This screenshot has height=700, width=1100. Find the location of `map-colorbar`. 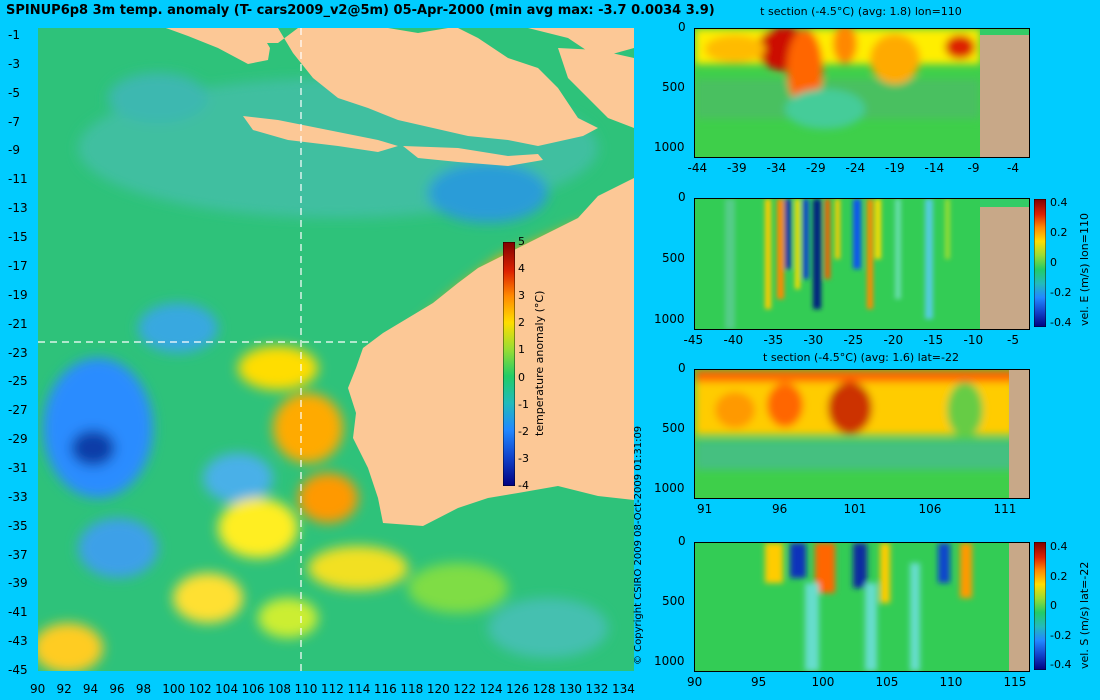

map-colorbar is located at coordinates (509, 364).